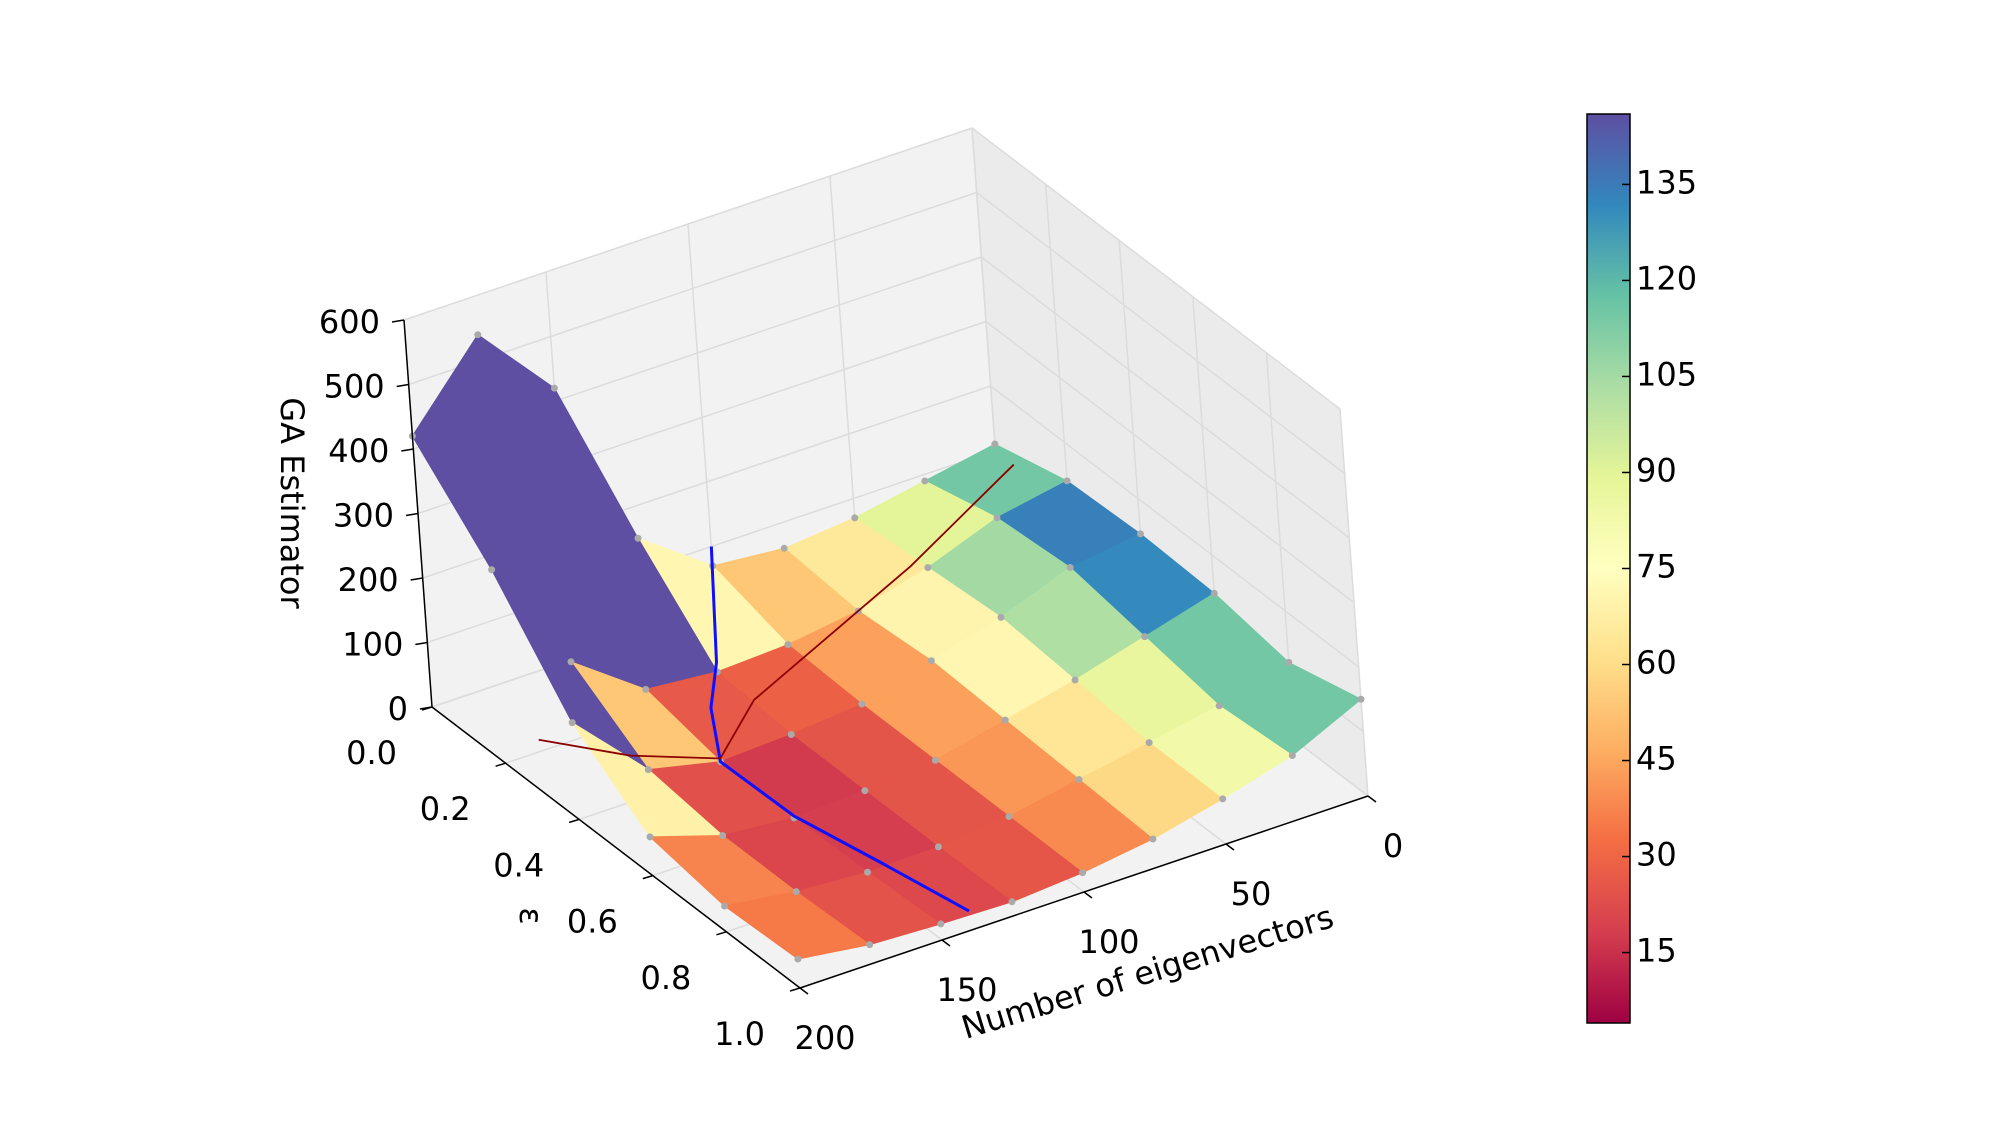 Image resolution: width=2000 pixels, height=1125 pixels. What do you see at coordinates (824, 1038) in the screenshot?
I see `x-tick-label: 200` at bounding box center [824, 1038].